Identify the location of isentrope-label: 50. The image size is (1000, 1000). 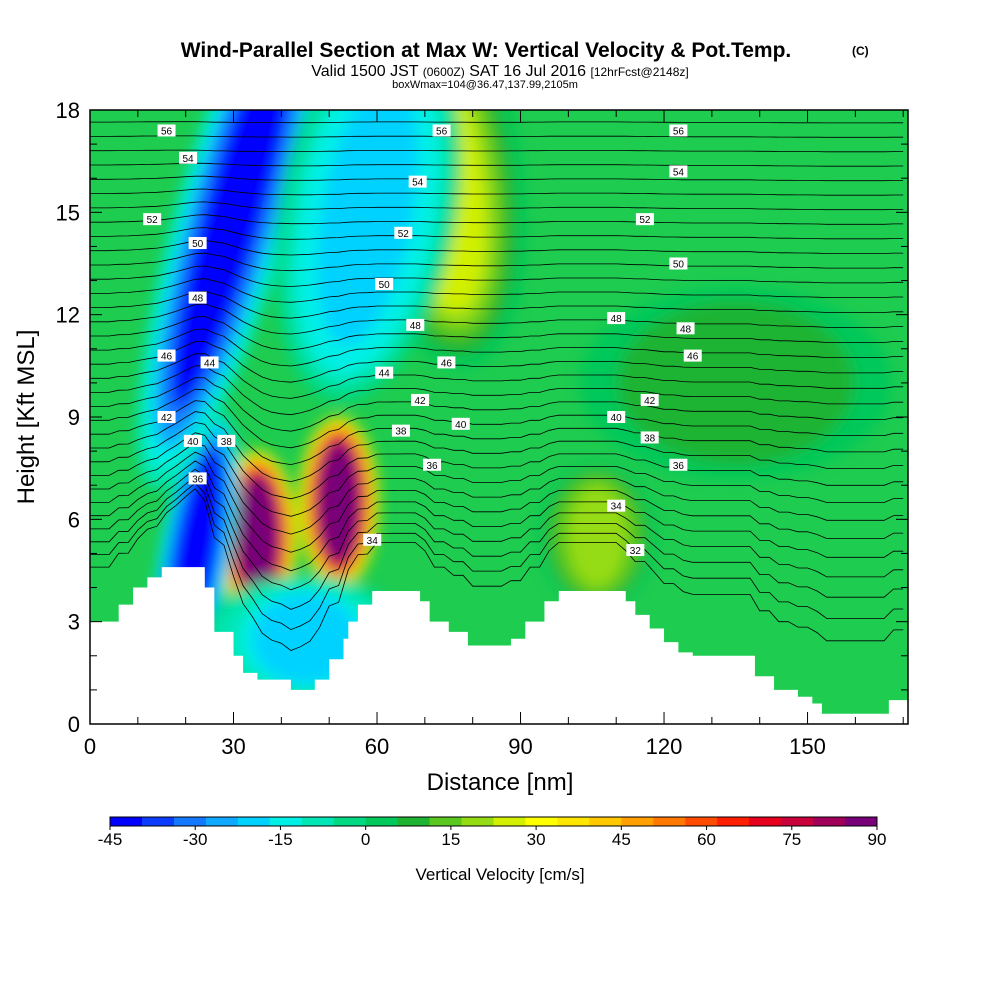
(678, 264).